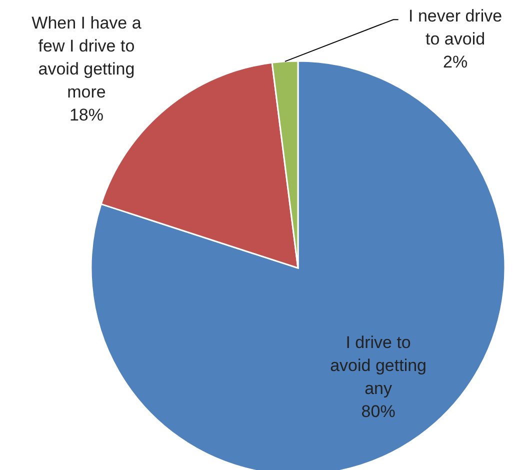  I want to click on slice-label: I never drive to avoid, so click(455, 27).